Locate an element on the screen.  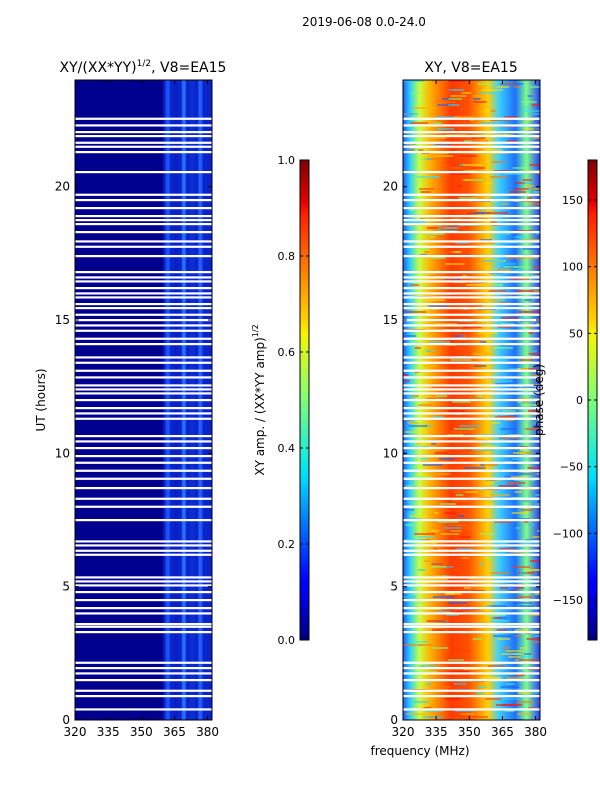
figure-title: 2019-06-08 0.0-24.0 is located at coordinates (364, 22).